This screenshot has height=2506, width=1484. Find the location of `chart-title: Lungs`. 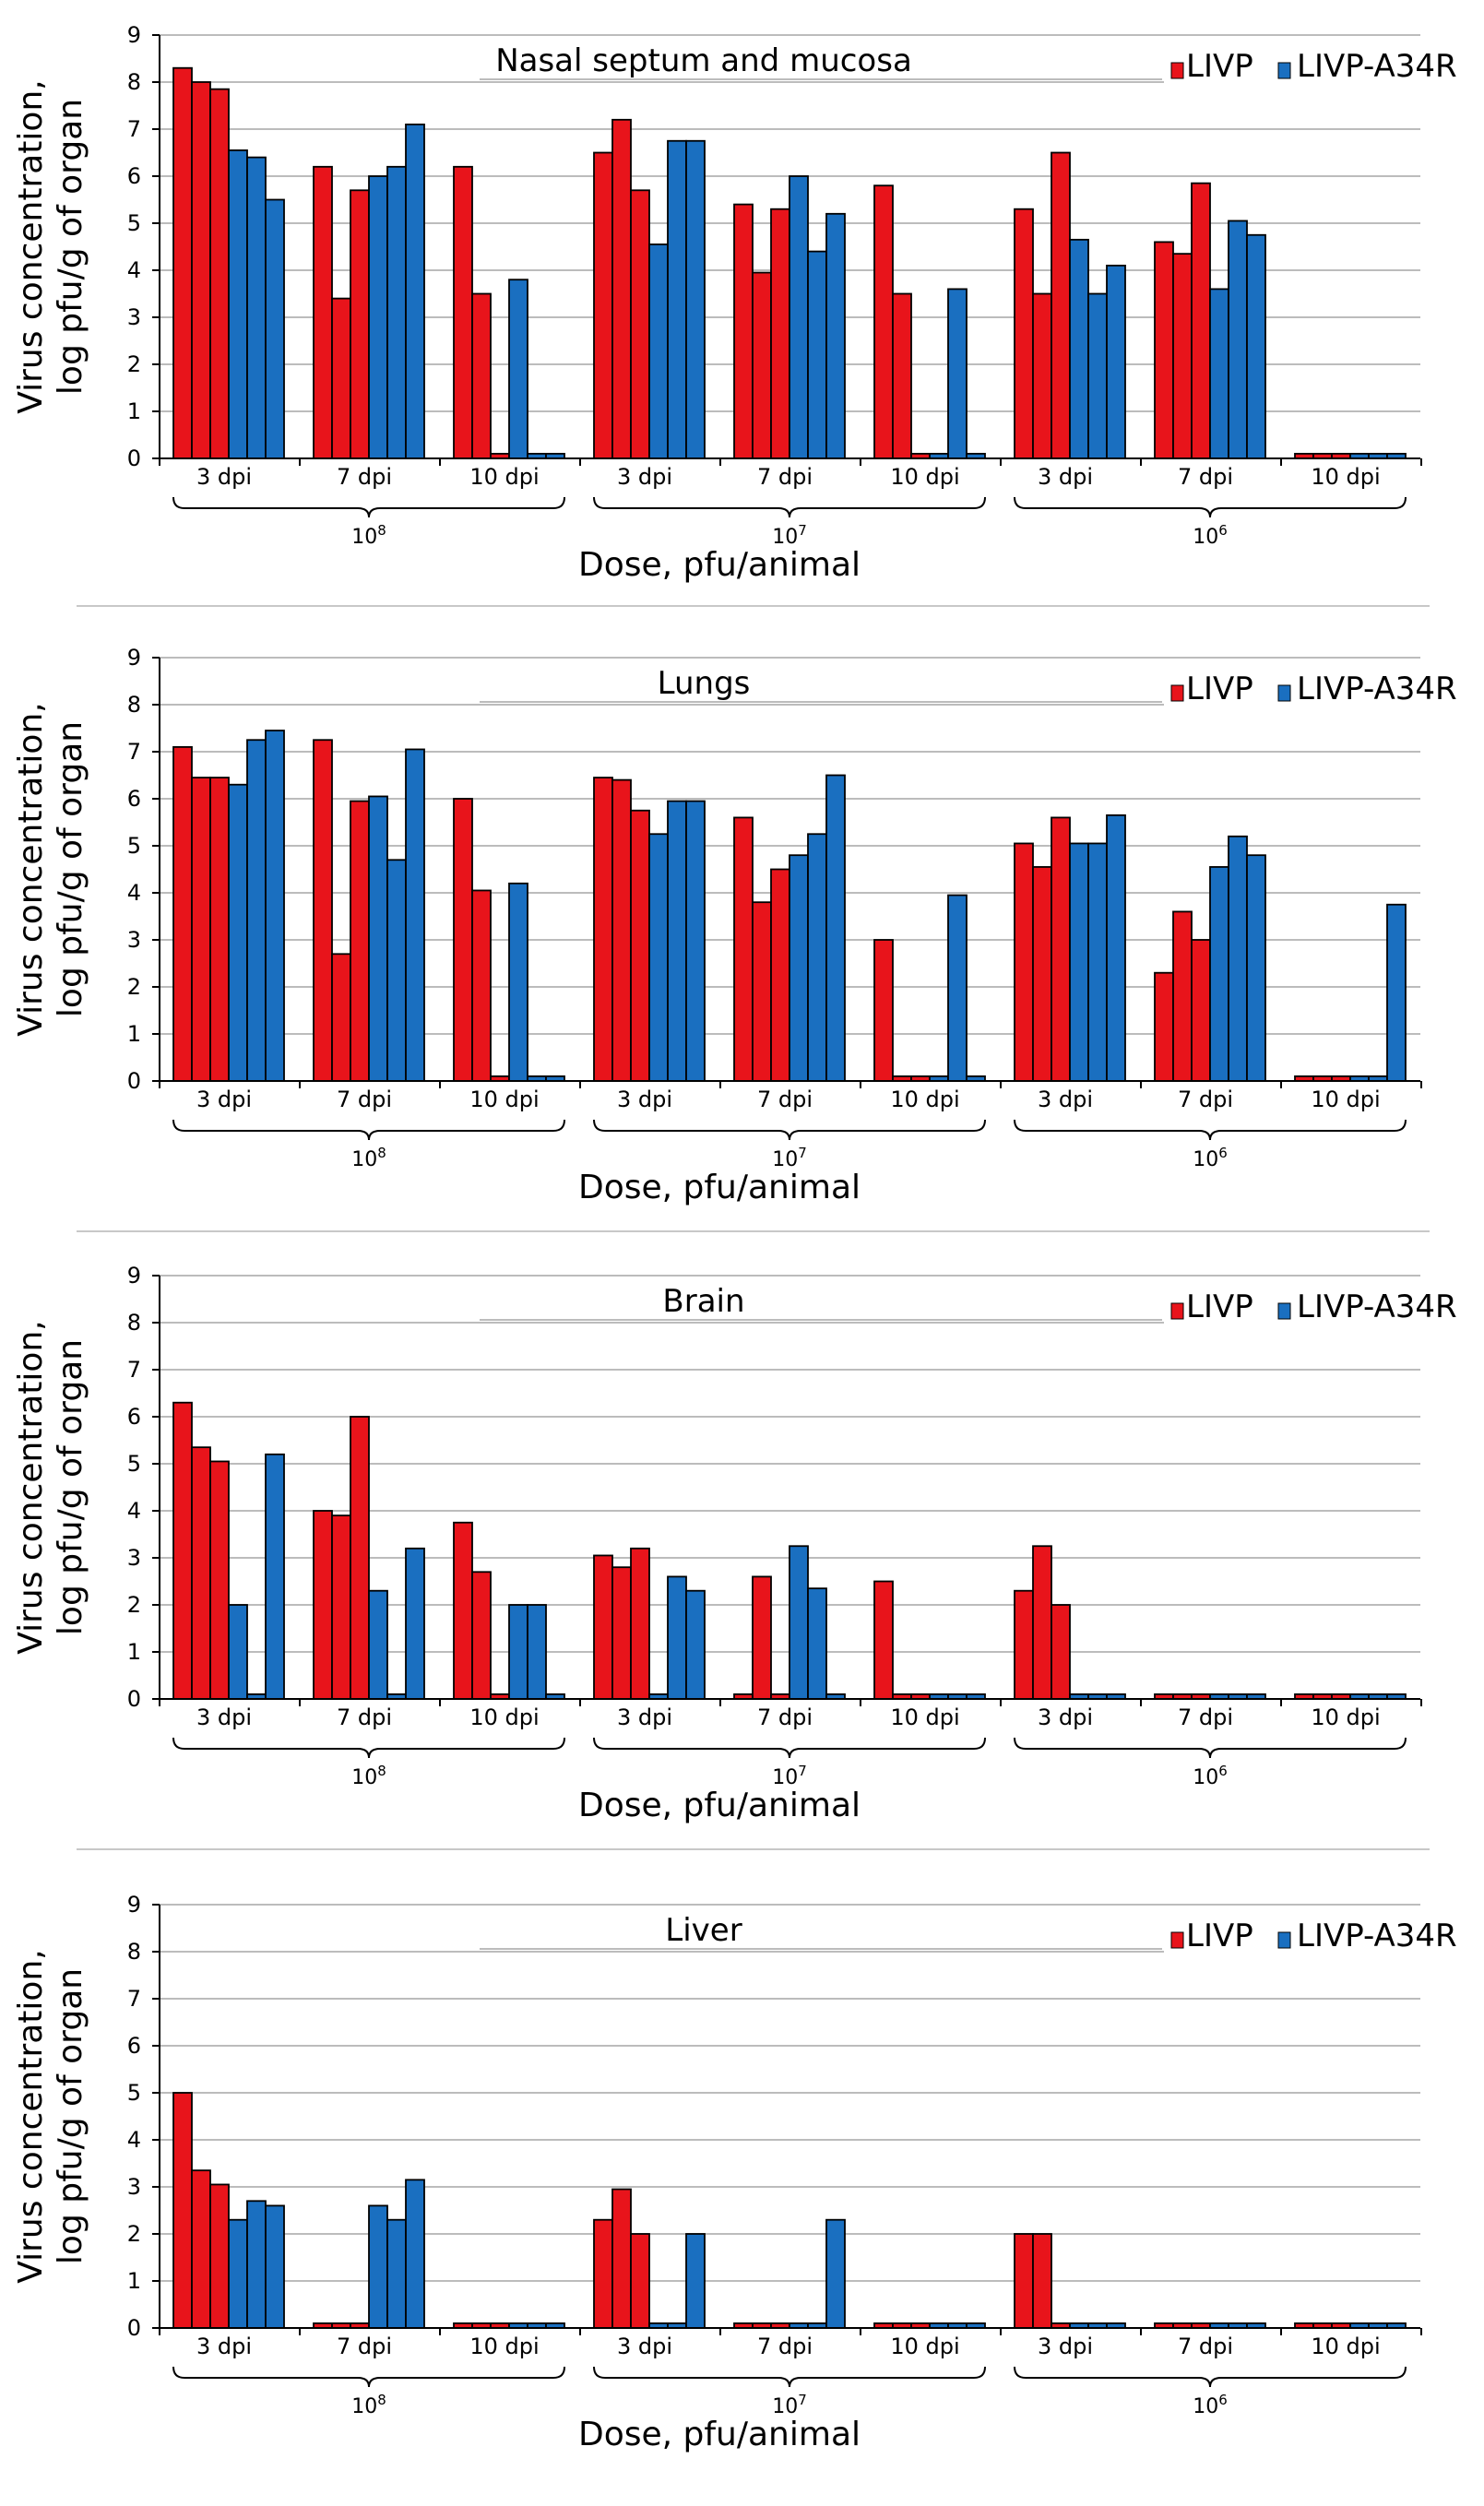

chart-title: Lungs is located at coordinates (704, 683).